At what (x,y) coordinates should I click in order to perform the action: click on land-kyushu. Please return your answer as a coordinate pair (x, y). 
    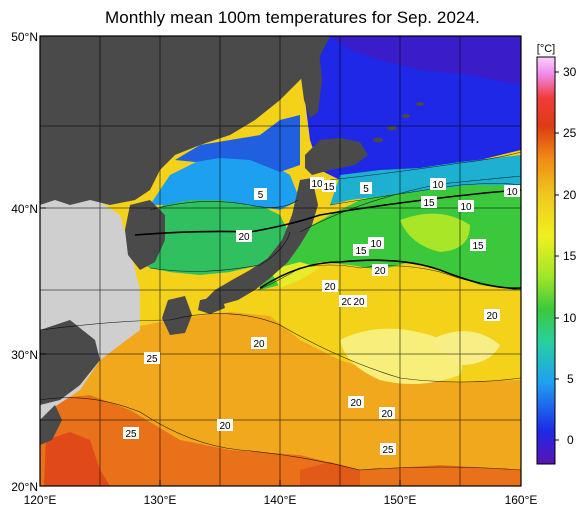
    Looking at the image, I should click on (177, 315).